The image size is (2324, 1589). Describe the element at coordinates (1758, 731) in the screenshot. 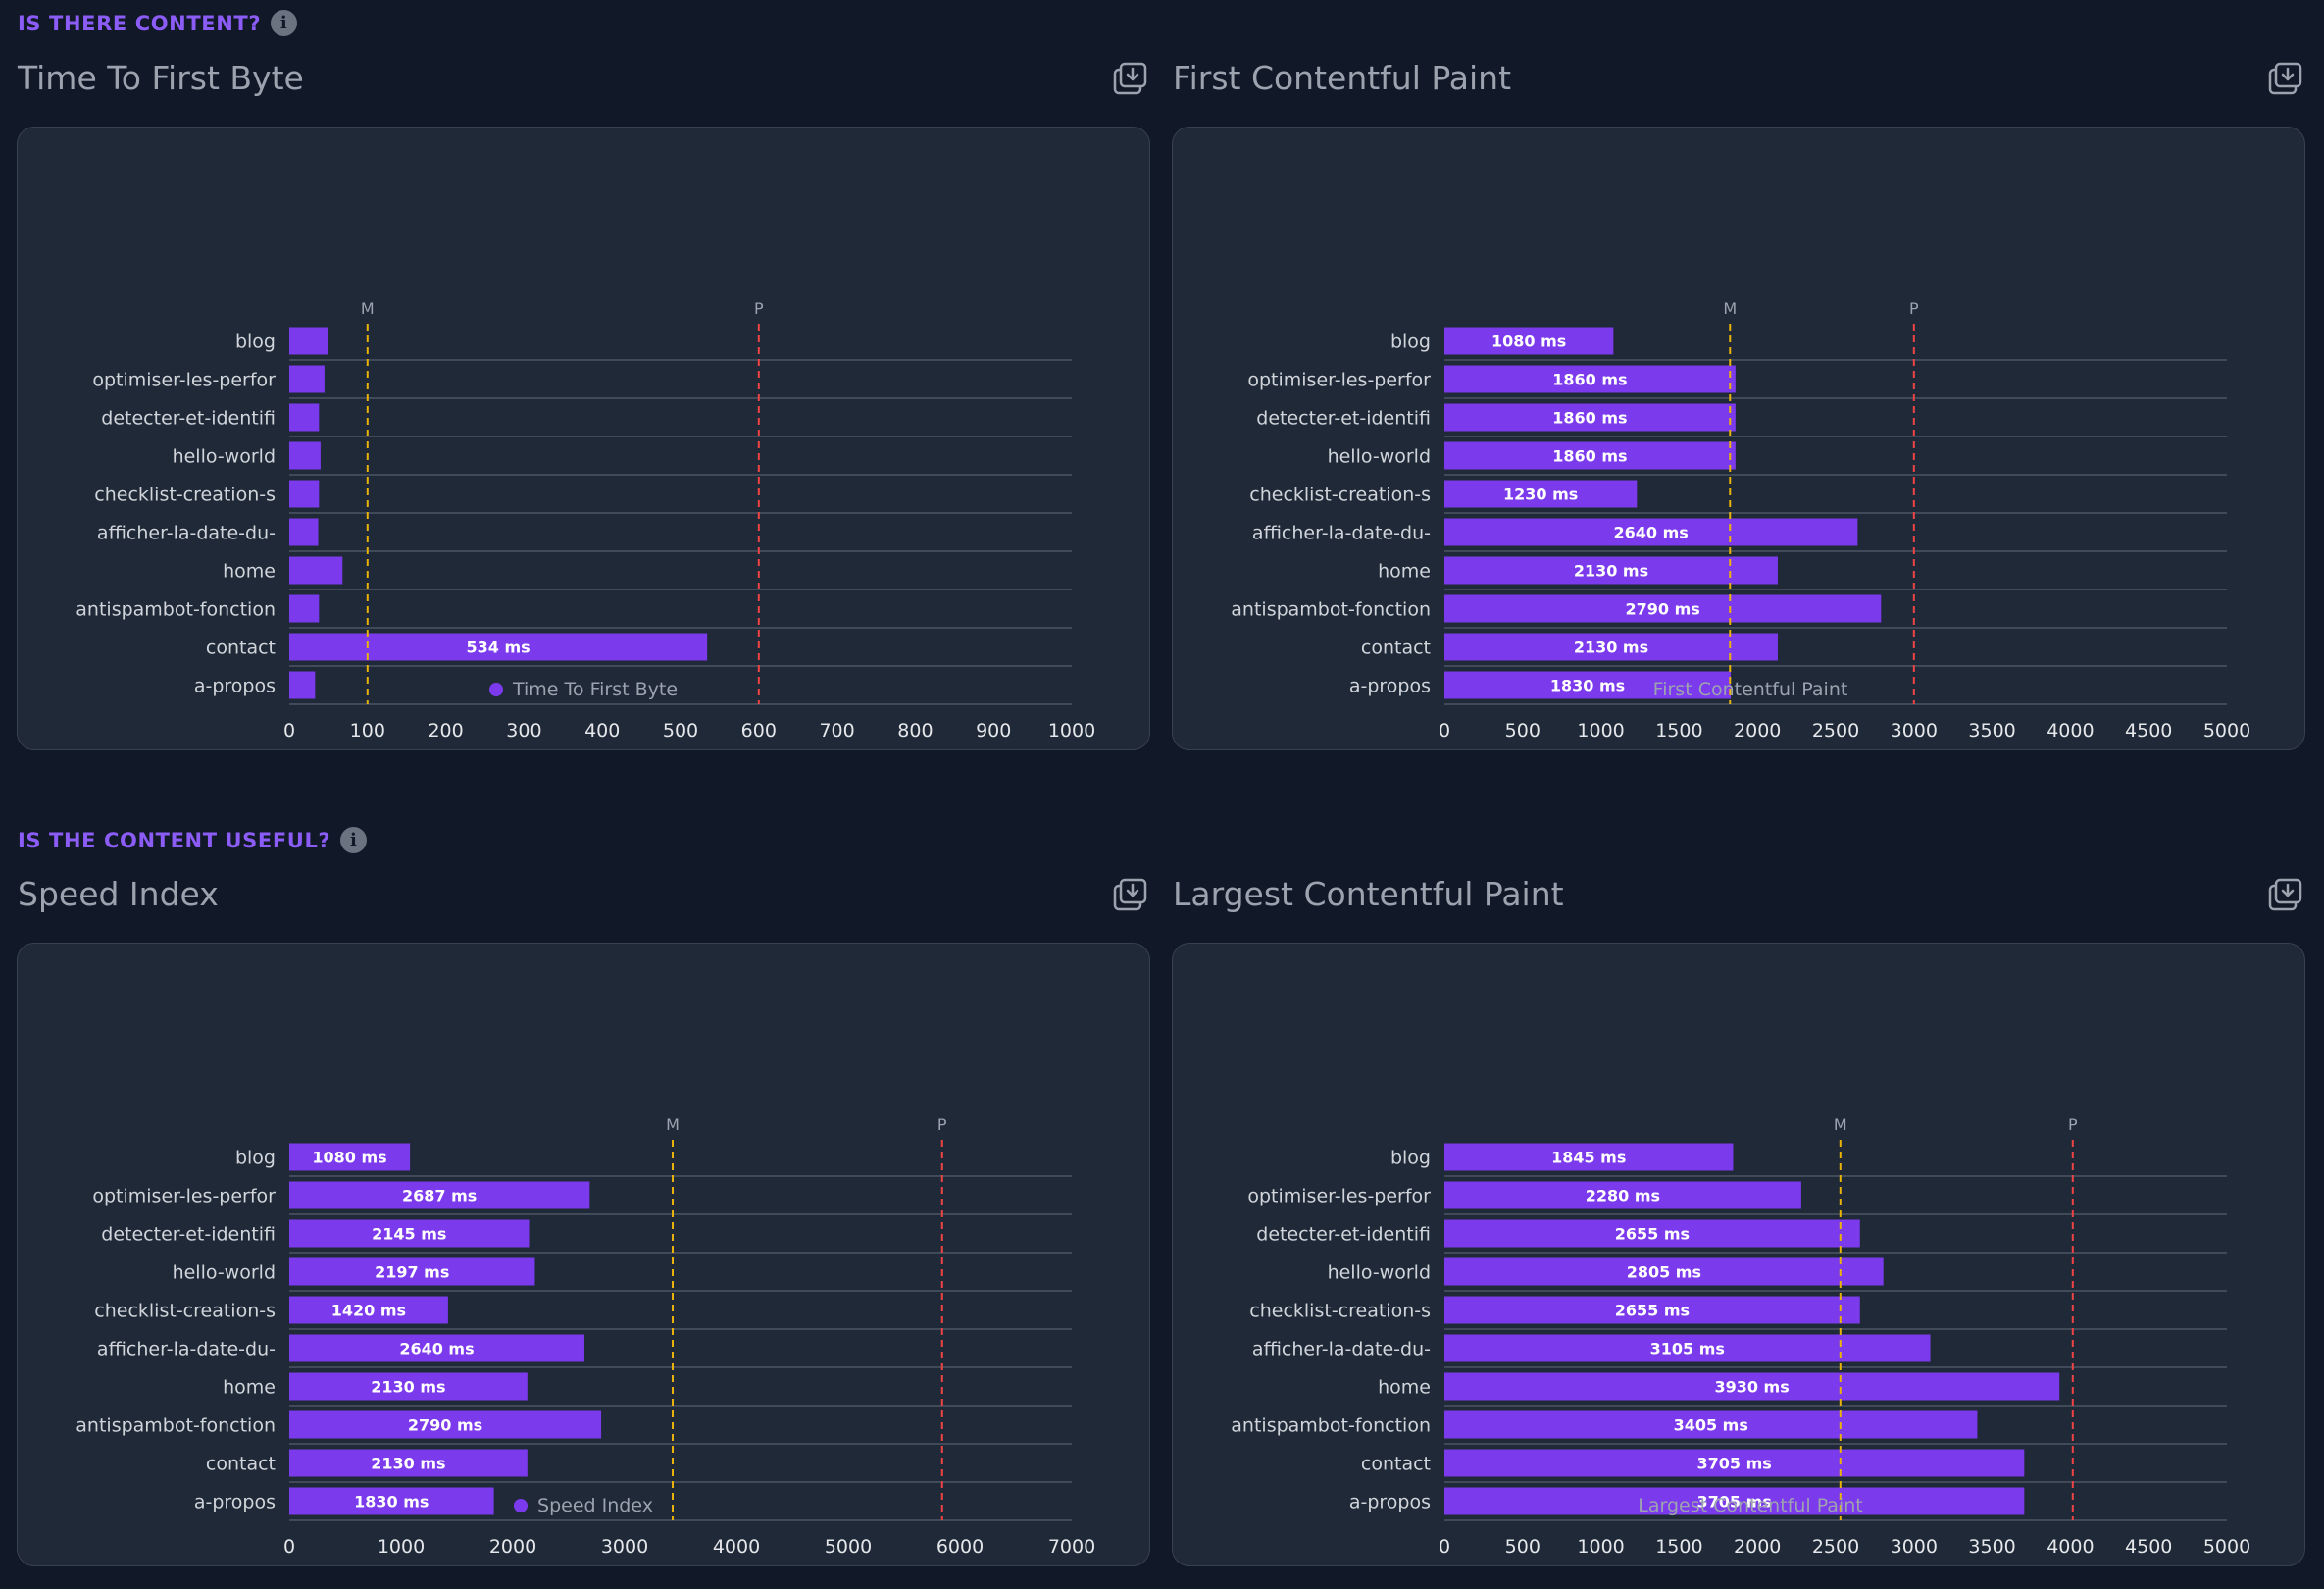

I see `x-tick-label: 2000` at that location.